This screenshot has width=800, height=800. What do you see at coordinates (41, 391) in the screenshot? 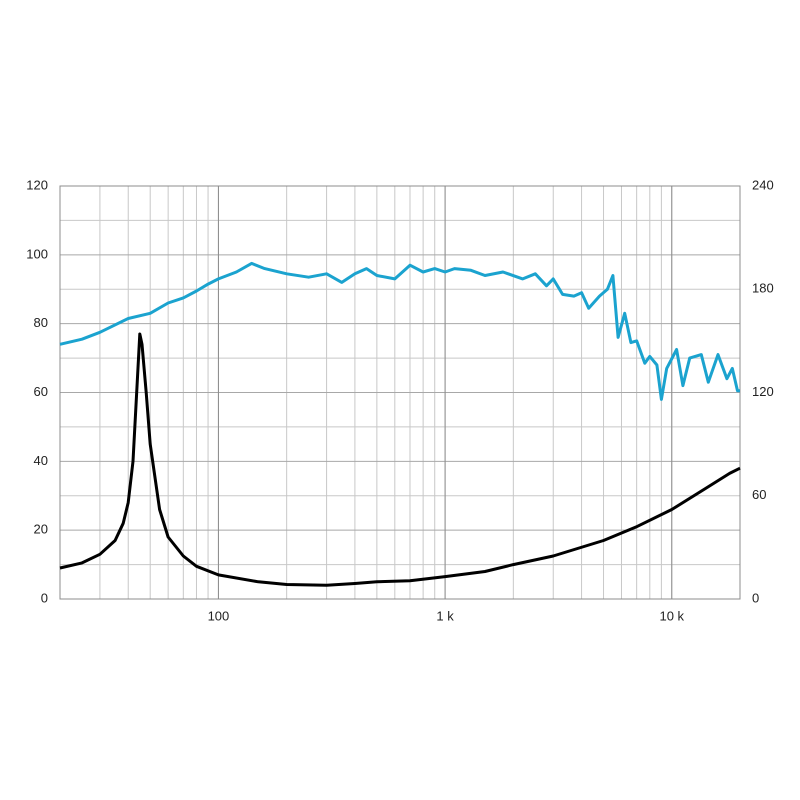
I see `y-tick-label: 60` at bounding box center [41, 391].